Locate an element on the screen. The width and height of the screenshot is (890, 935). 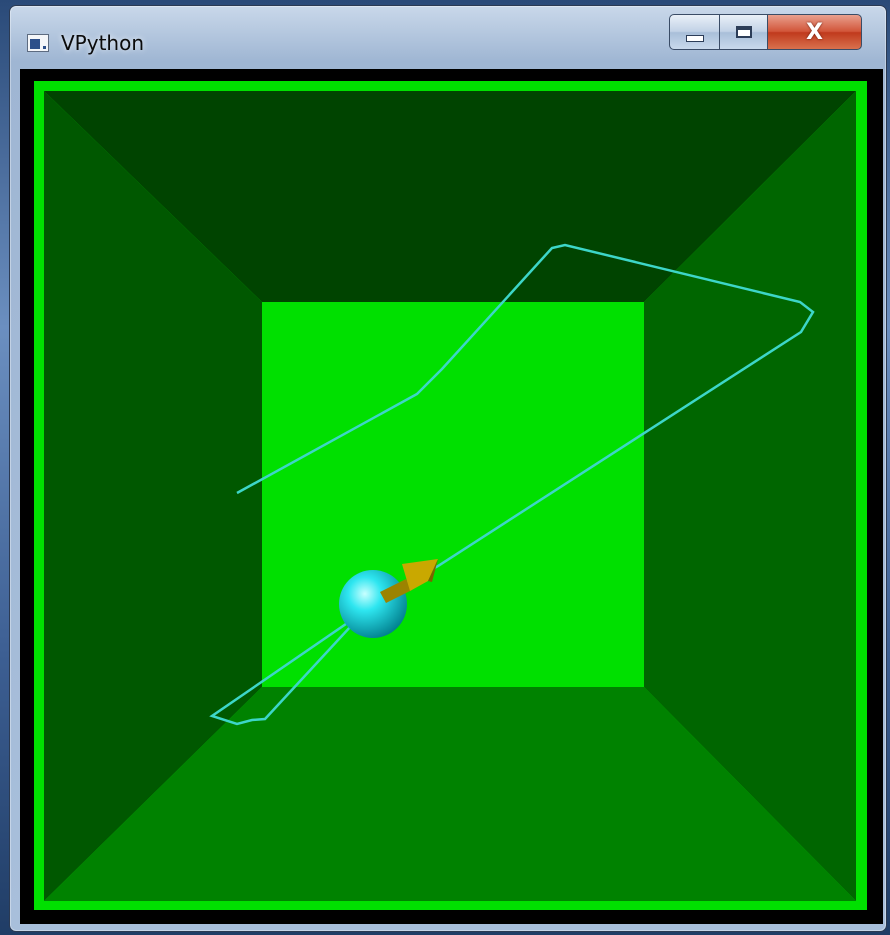
velocity-arrow-shaft is located at coordinates (396, 591).